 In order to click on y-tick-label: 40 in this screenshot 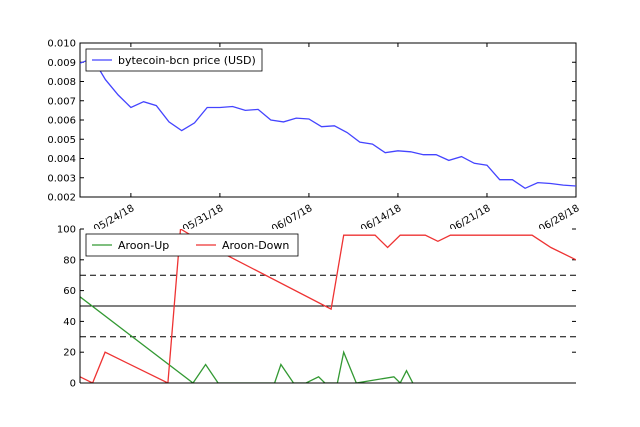, I will do `click(69, 322)`.